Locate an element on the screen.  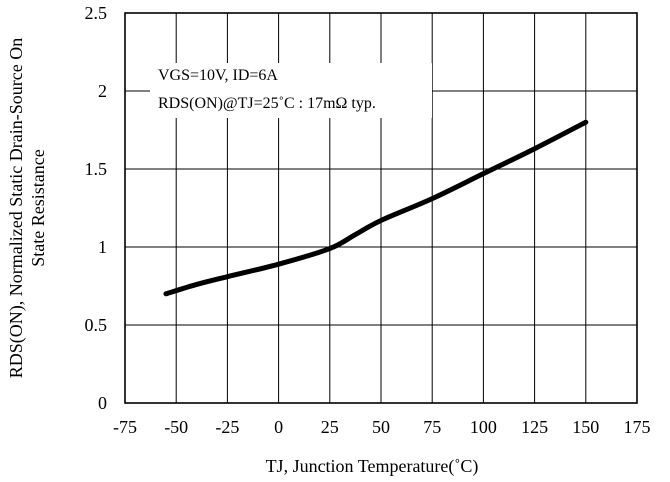
y-tick-label: 2.5 is located at coordinates (96, 13).